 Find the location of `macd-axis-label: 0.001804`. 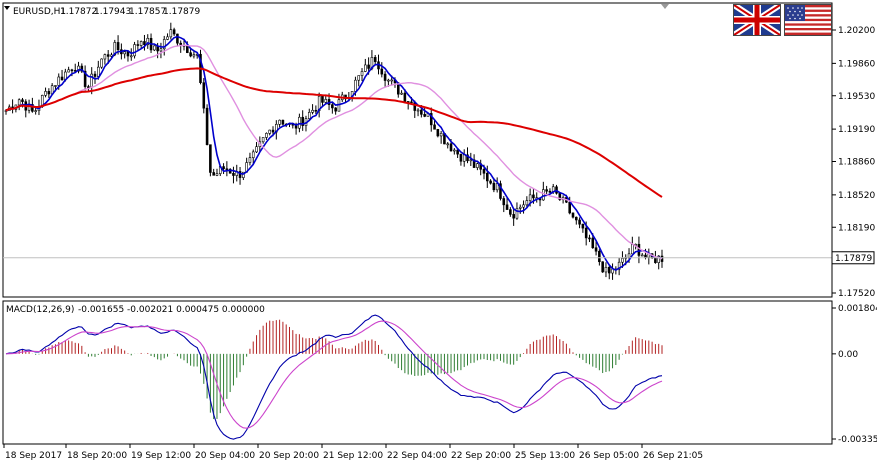

macd-axis-label: 0.001804 is located at coordinates (857, 309).